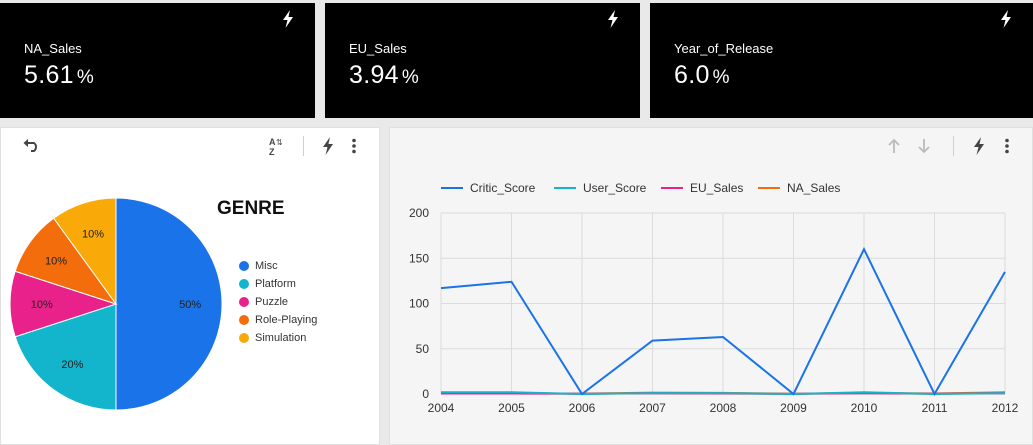 The height and width of the screenshot is (445, 1033). I want to click on legend-item-simulation: Simulation, so click(272, 338).